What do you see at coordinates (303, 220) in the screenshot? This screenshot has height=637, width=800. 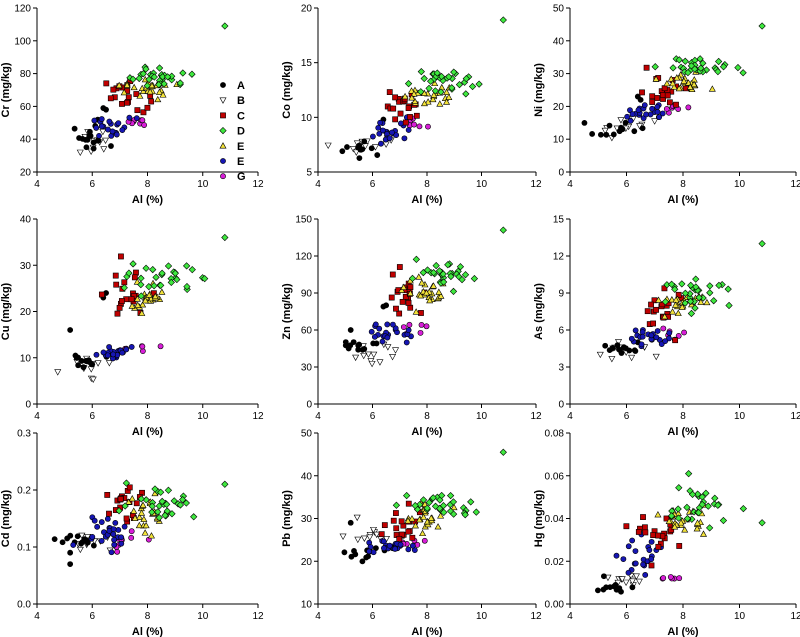 I see `y-tick-label: 150` at bounding box center [303, 220].